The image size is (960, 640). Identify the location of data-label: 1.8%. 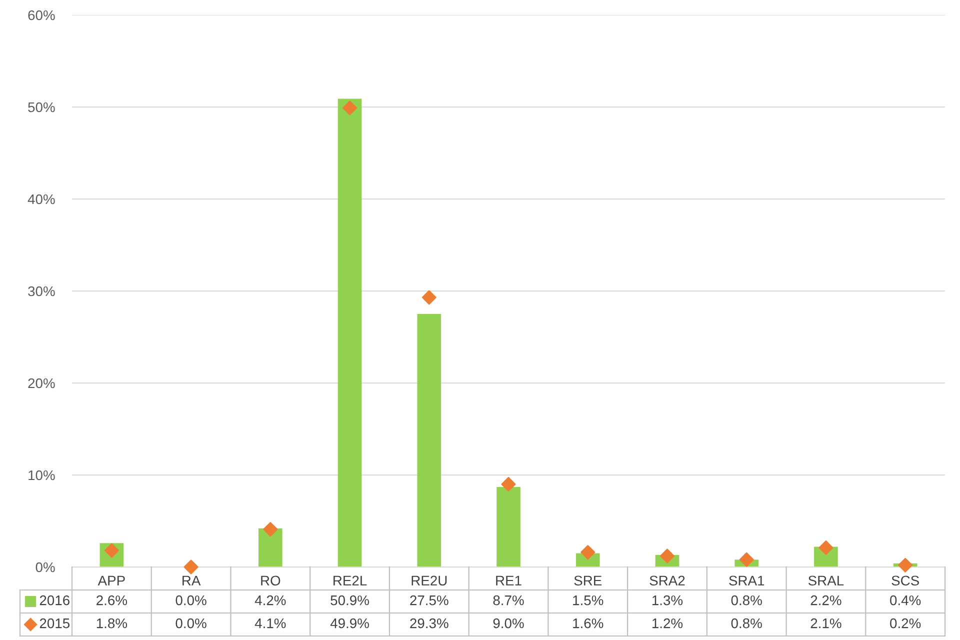
(112, 623).